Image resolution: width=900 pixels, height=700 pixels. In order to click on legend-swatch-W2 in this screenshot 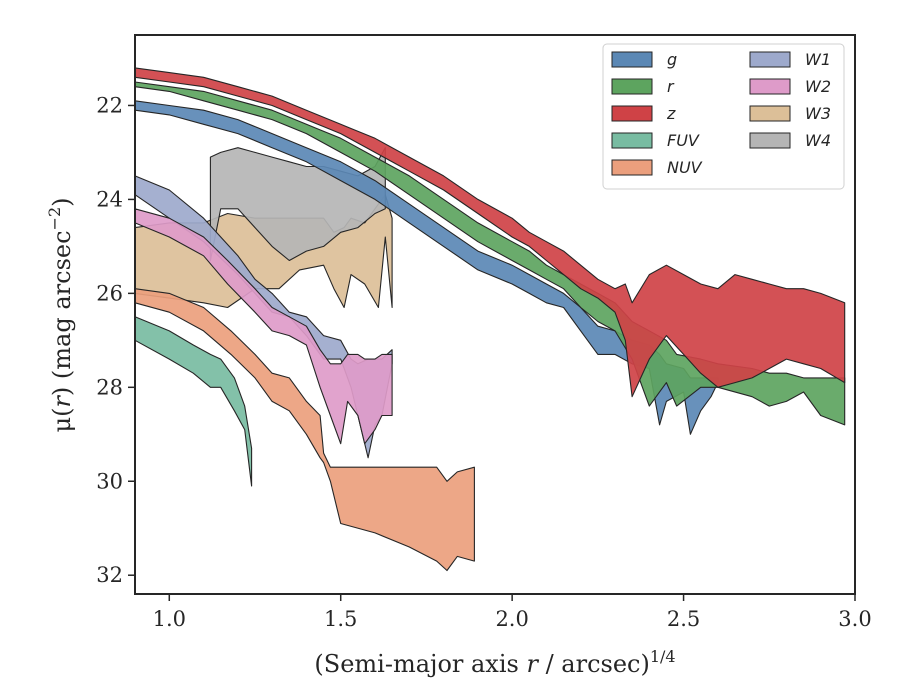, I will do `click(770, 86)`.